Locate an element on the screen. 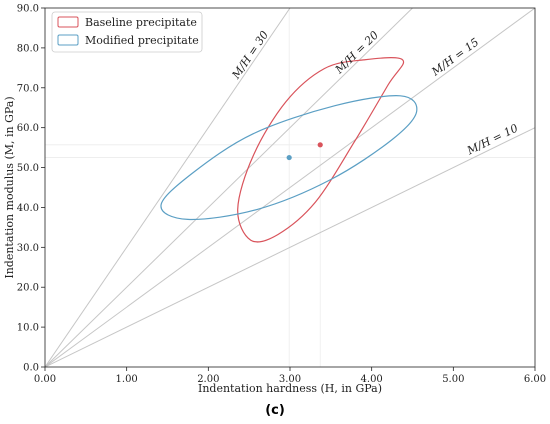 This screenshot has height=424, width=550. ratio-label: M/H = 10 is located at coordinates (492, 140).